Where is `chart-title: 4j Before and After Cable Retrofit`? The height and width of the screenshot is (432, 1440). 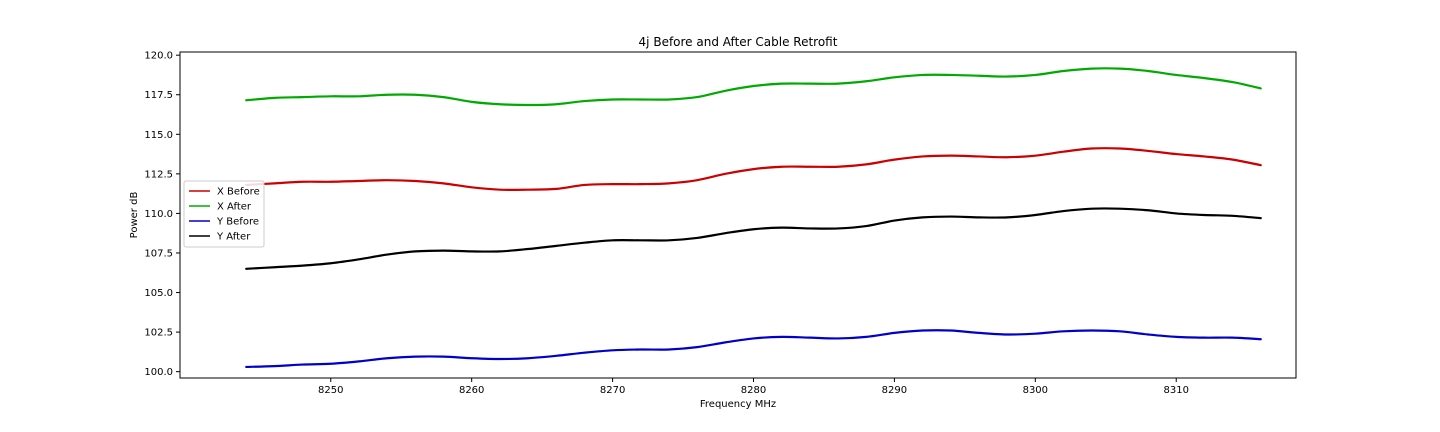
chart-title: 4j Before and After Cable Retrofit is located at coordinates (738, 42).